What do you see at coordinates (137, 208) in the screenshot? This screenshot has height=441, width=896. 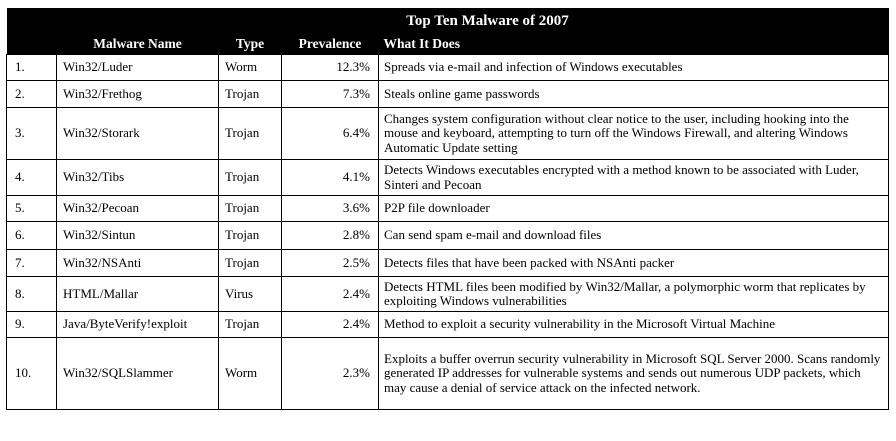 I see `malware-name-cell: Win32/Pecoan` at bounding box center [137, 208].